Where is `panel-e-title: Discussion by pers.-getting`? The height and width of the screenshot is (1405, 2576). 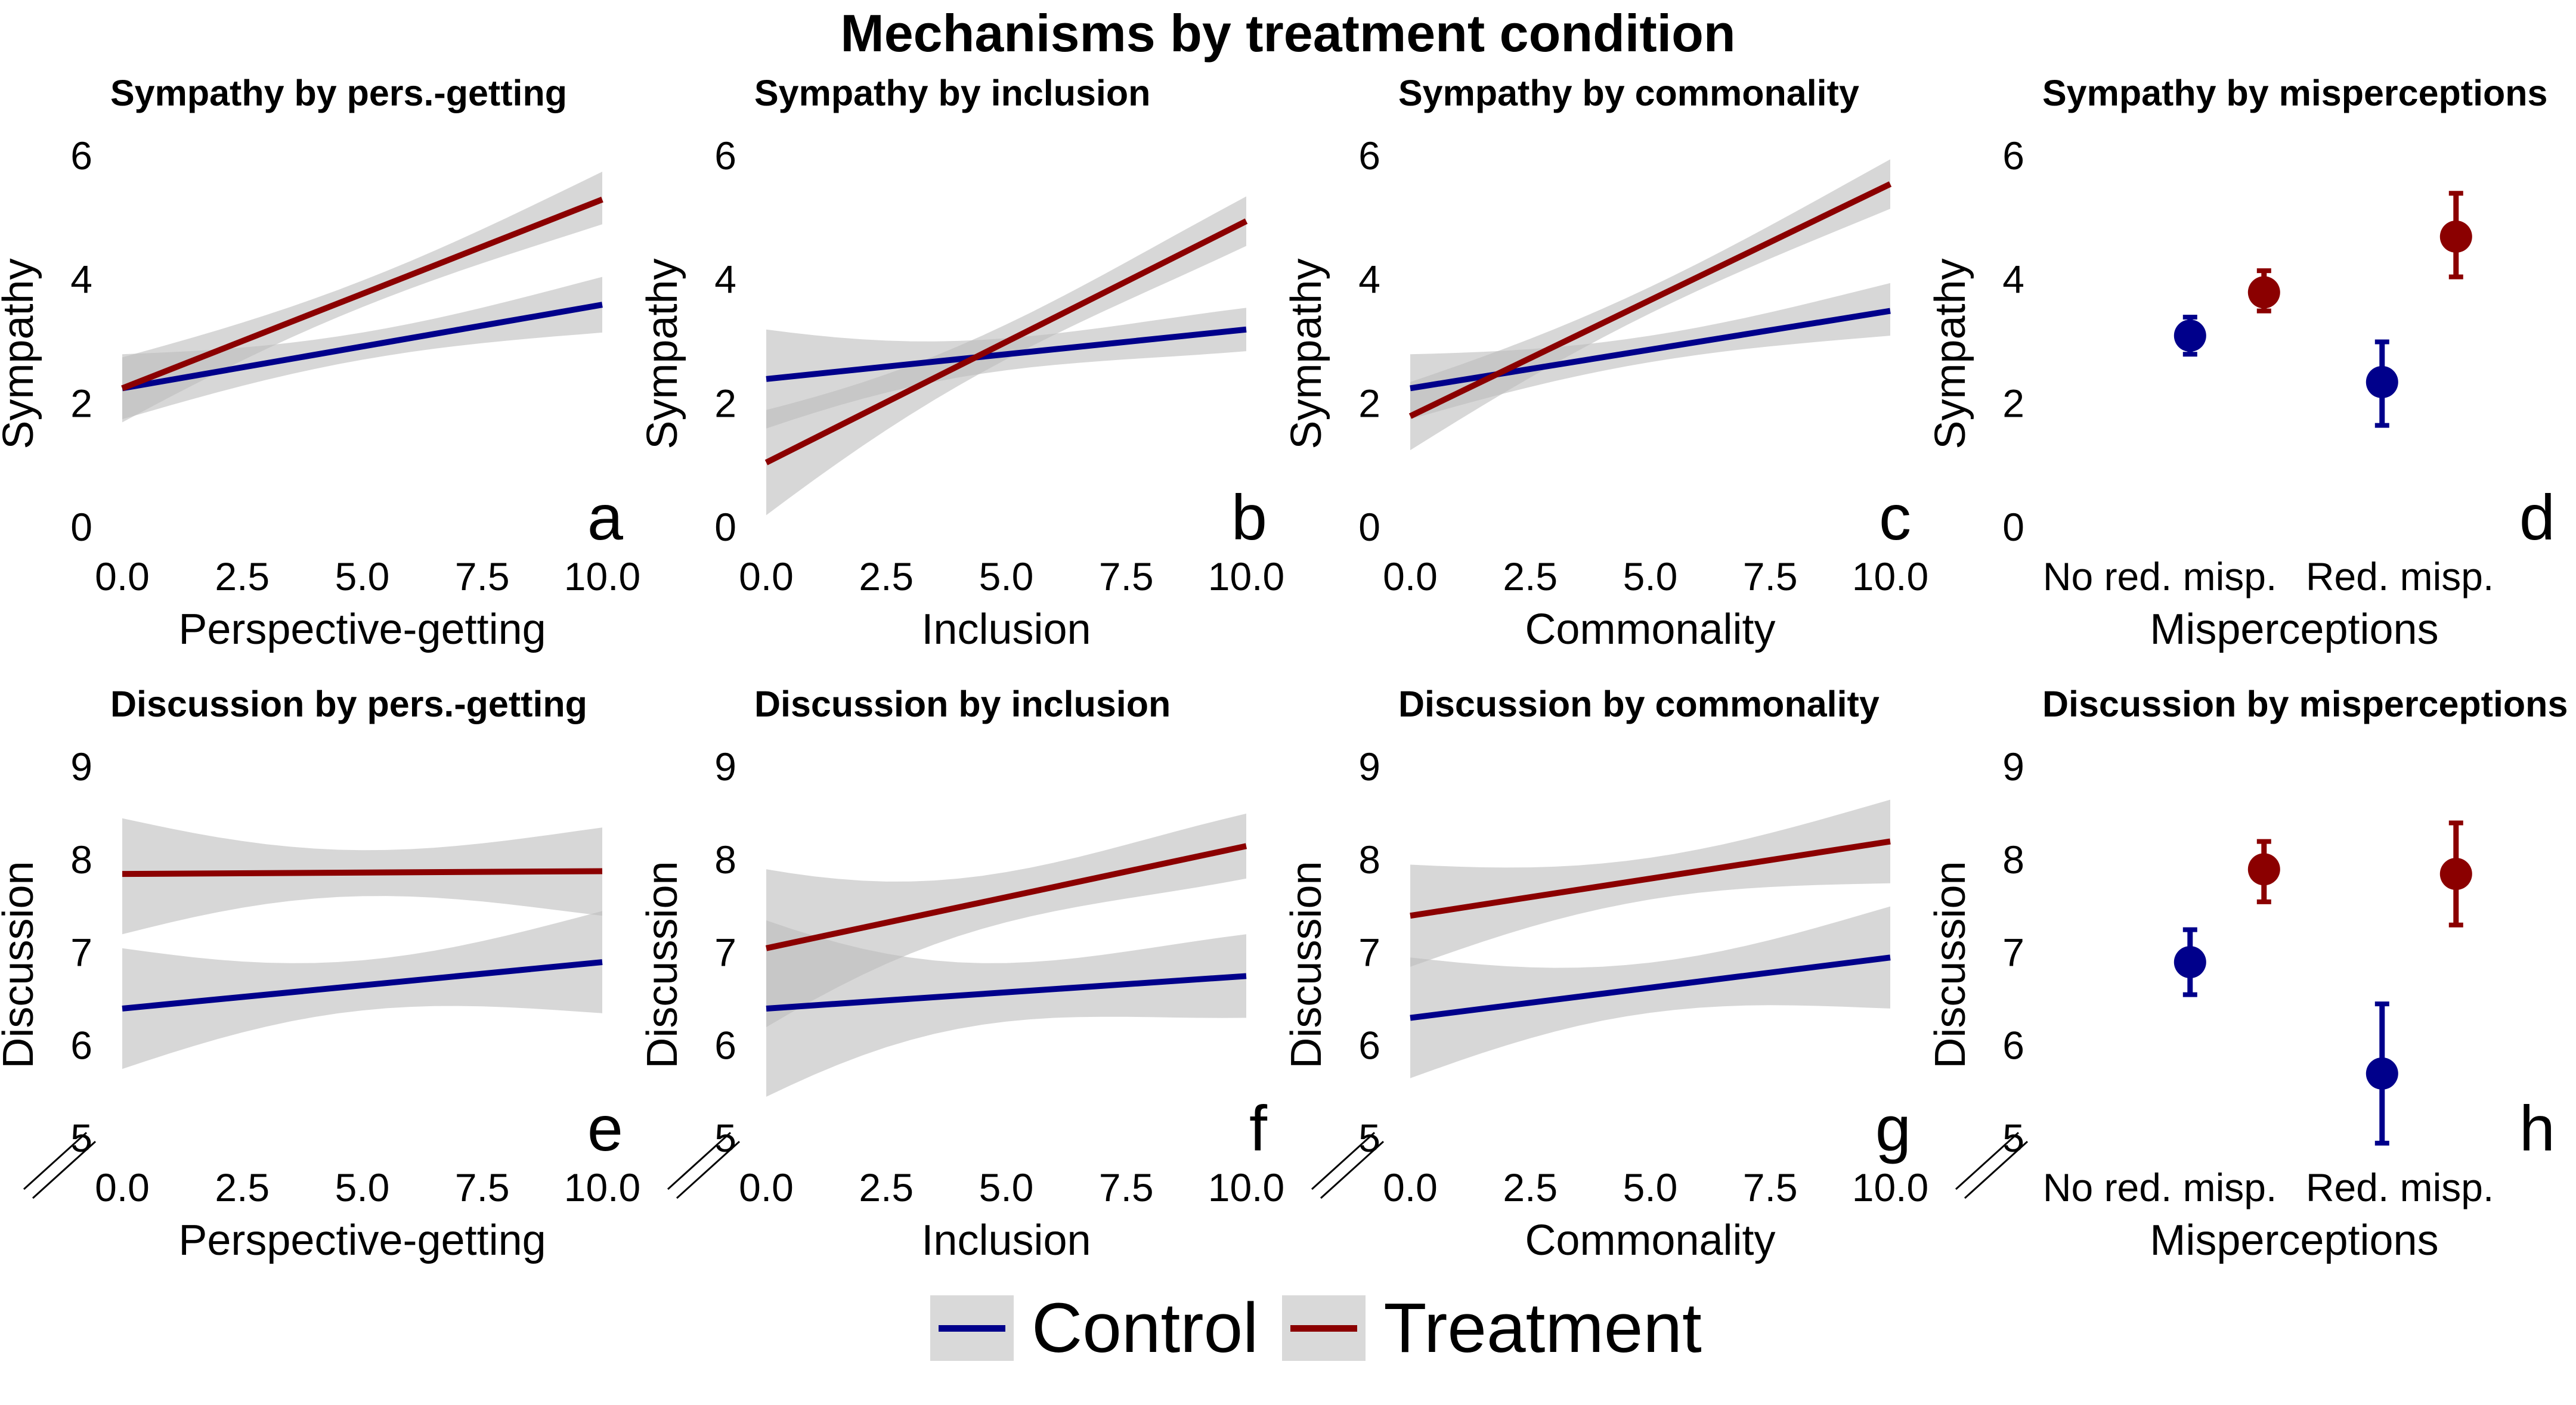 panel-e-title: Discussion by pers.-getting is located at coordinates (349, 704).